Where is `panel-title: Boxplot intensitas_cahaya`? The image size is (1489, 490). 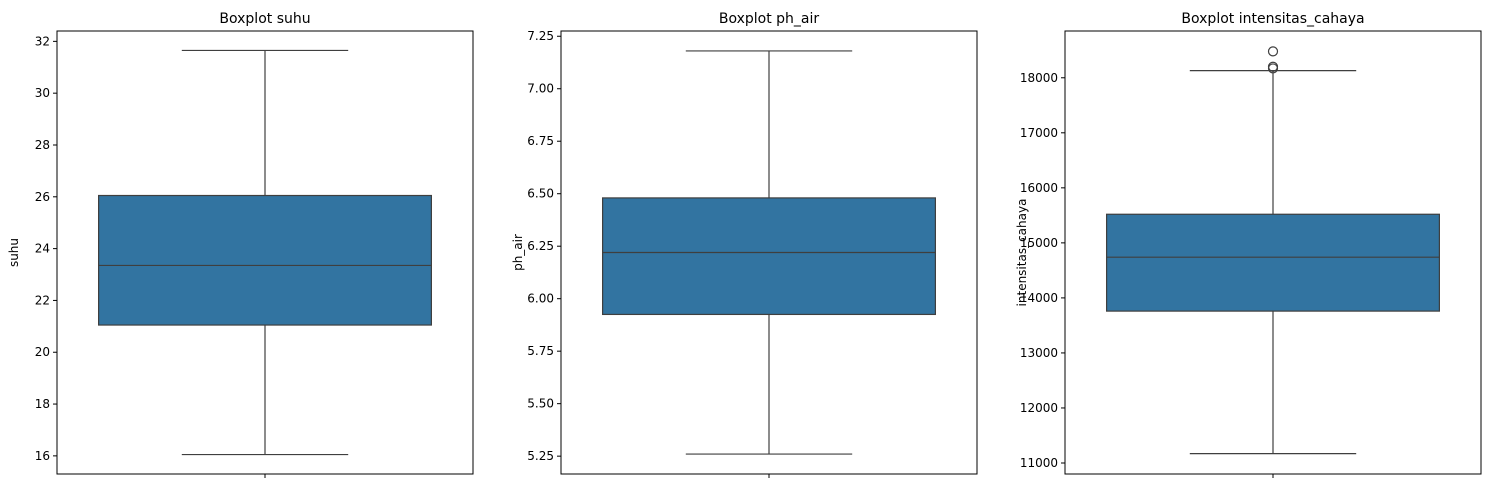 panel-title: Boxplot intensitas_cahaya is located at coordinates (1272, 19).